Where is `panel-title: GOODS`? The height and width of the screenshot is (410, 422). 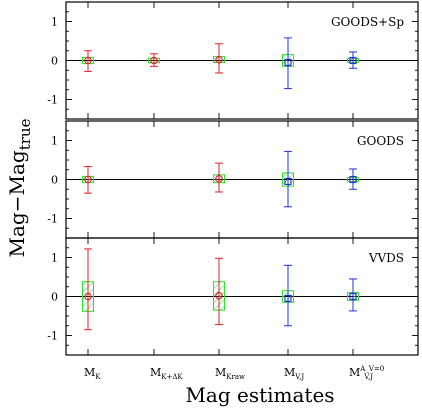 panel-title: GOODS is located at coordinates (380, 141).